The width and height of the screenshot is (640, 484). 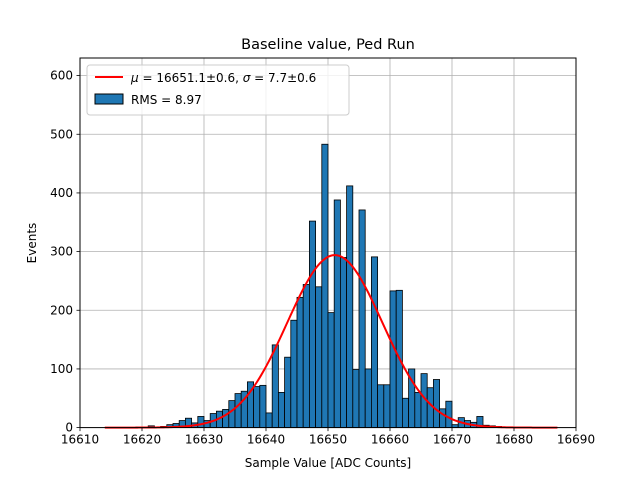 What do you see at coordinates (247, 78) in the screenshot?
I see `legend-sigma-symbol: σ` at bounding box center [247, 78].